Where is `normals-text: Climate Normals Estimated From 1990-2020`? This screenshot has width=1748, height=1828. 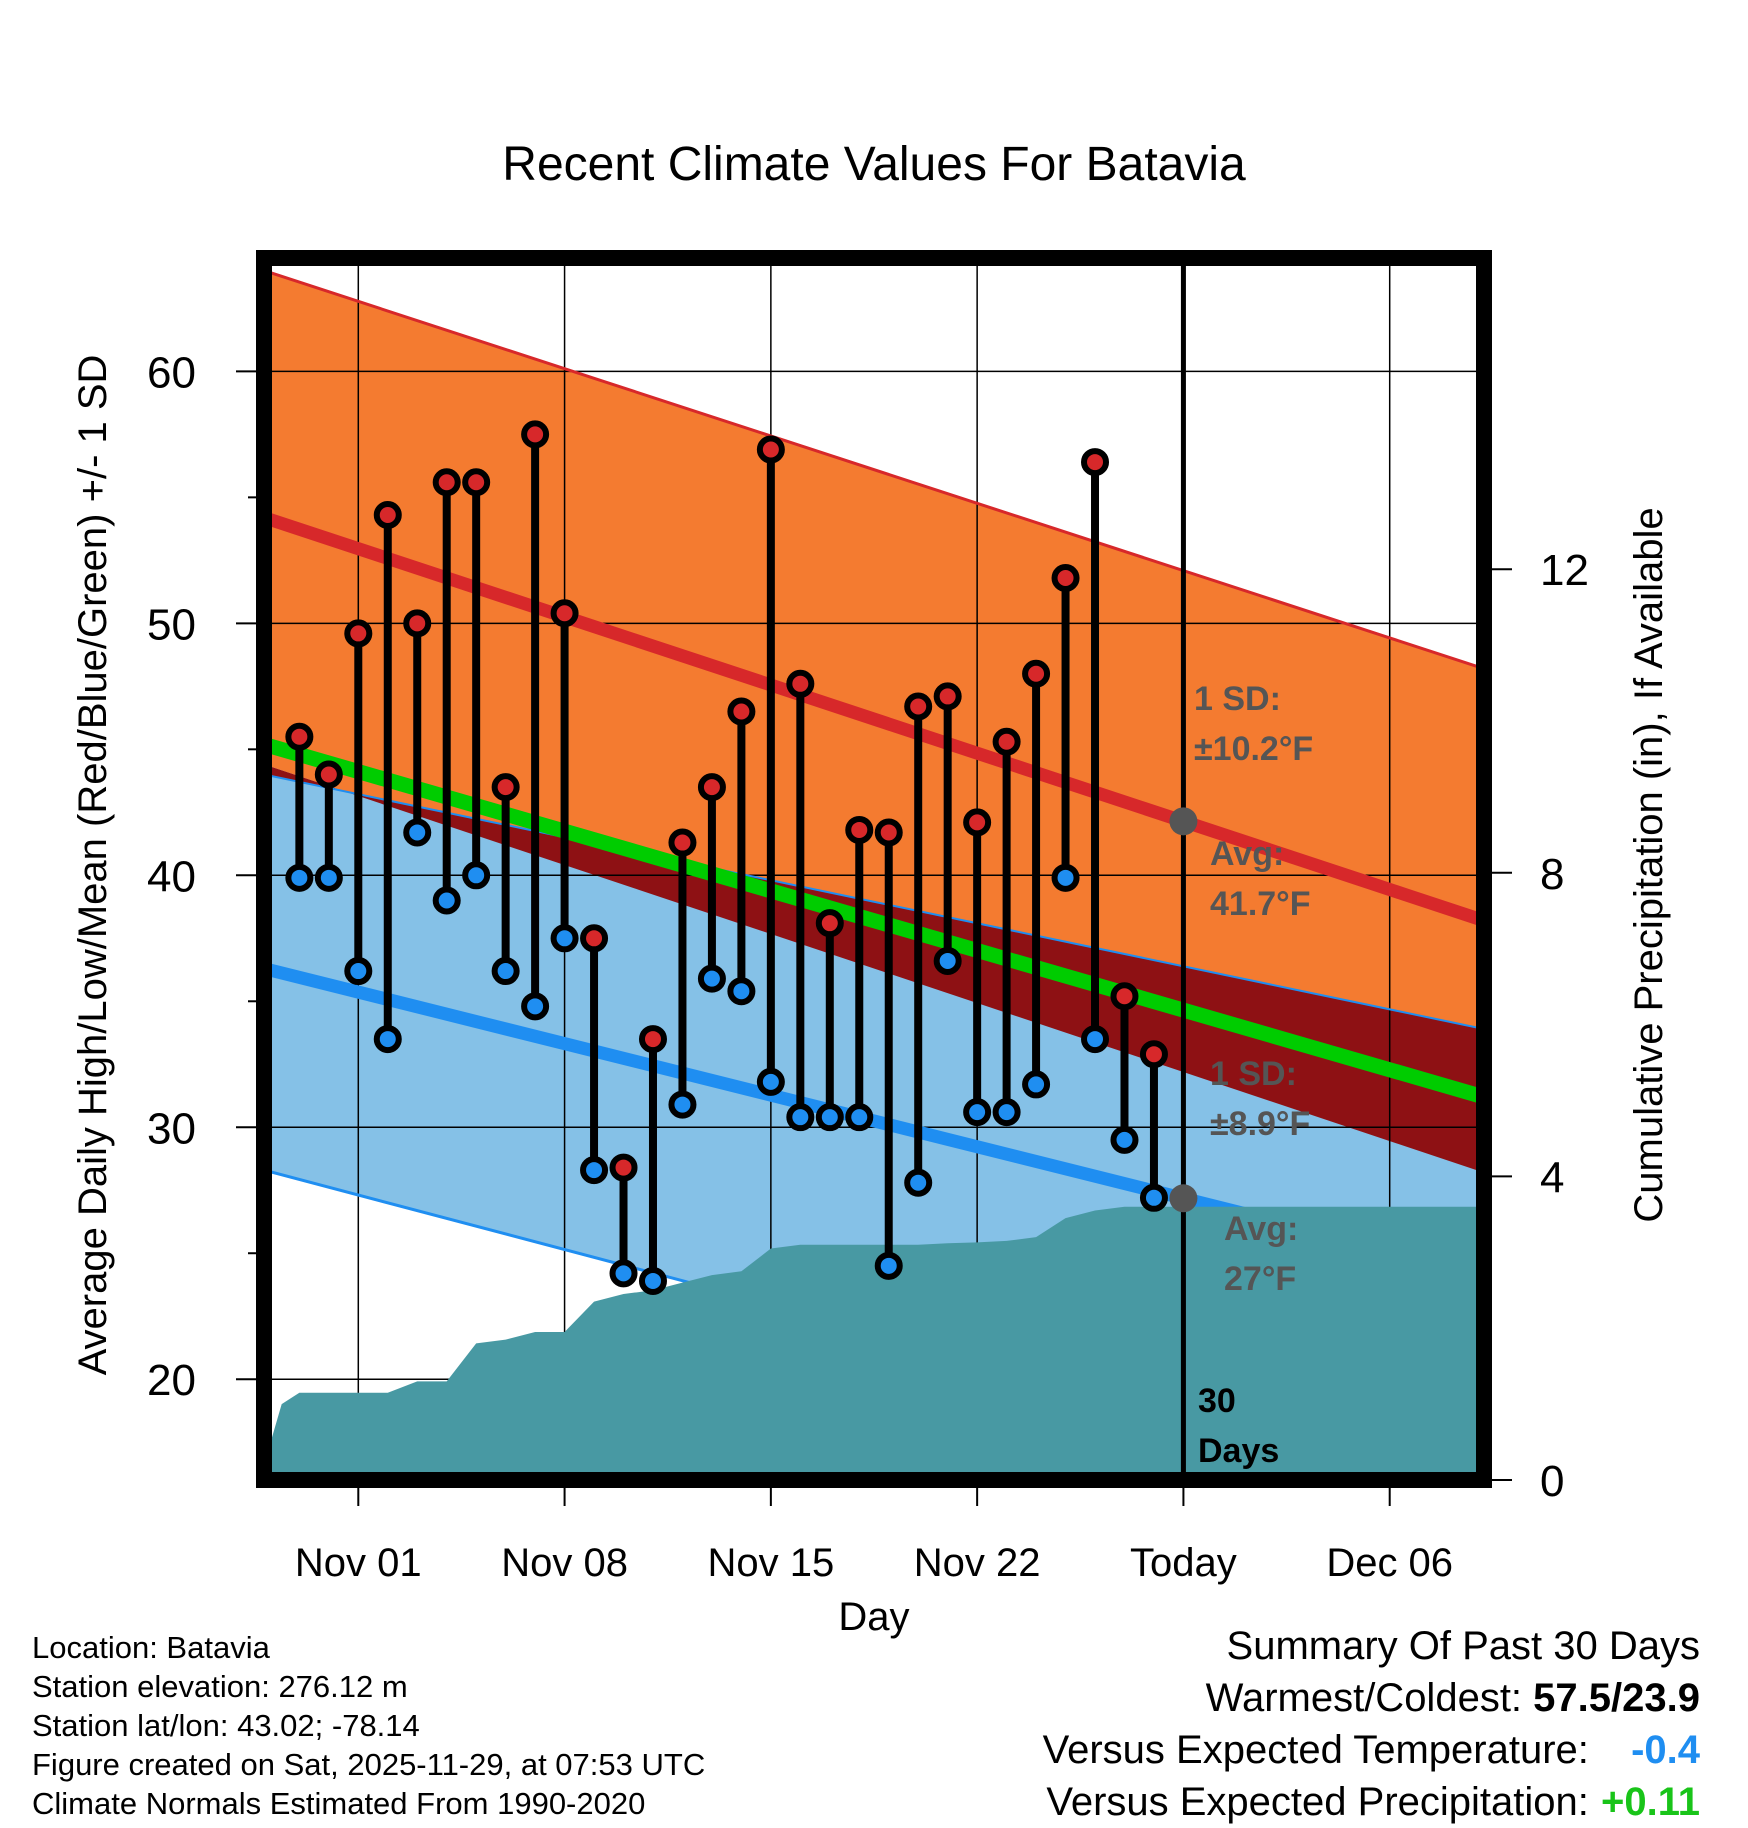
normals-text: Climate Normals Estimated From 1990-2020 is located at coordinates (339, 1803).